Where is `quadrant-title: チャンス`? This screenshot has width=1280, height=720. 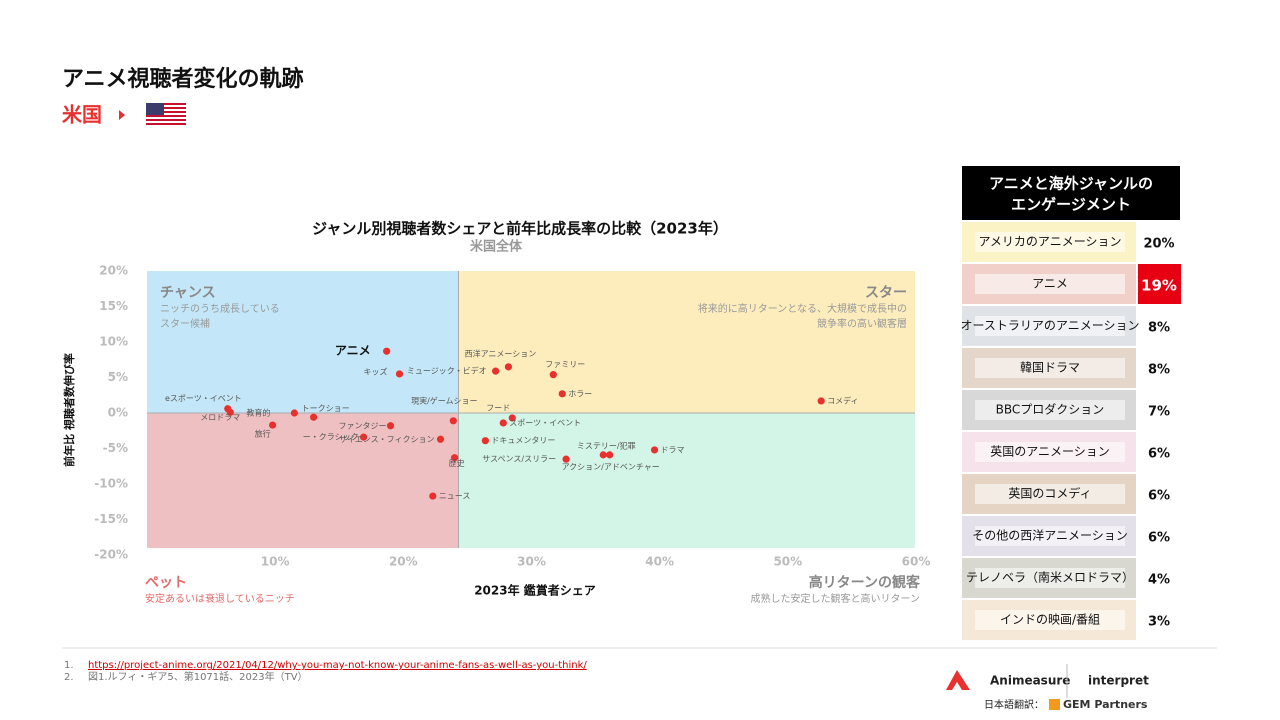
quadrant-title: チャンス is located at coordinates (188, 293).